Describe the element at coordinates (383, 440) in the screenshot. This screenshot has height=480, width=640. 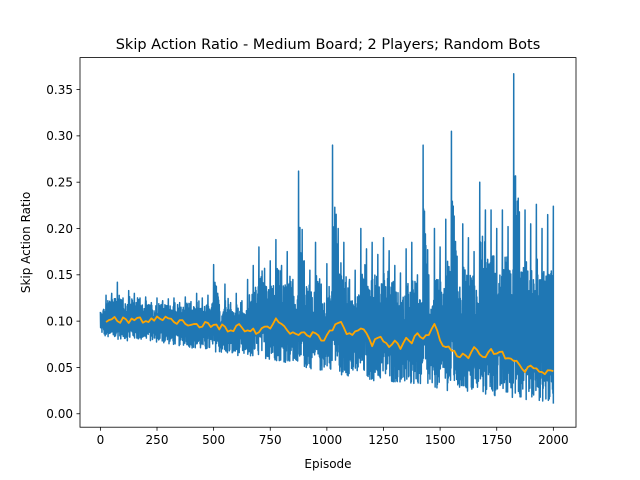
I see `x-tick-label: 1250` at that location.